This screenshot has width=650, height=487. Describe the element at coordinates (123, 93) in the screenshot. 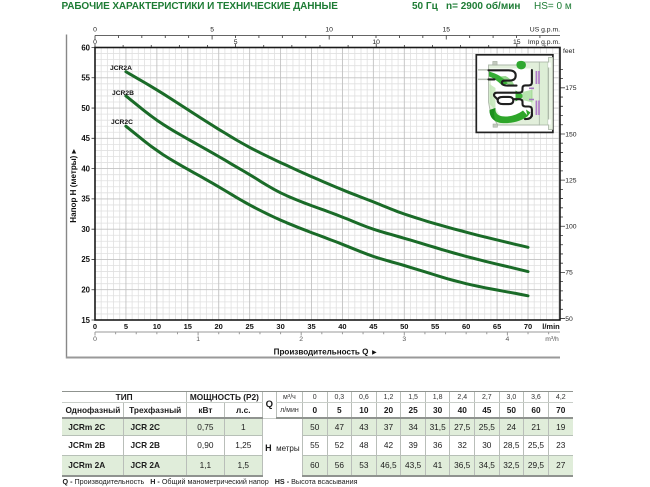

I see `svg-text: JCR2B` at that location.